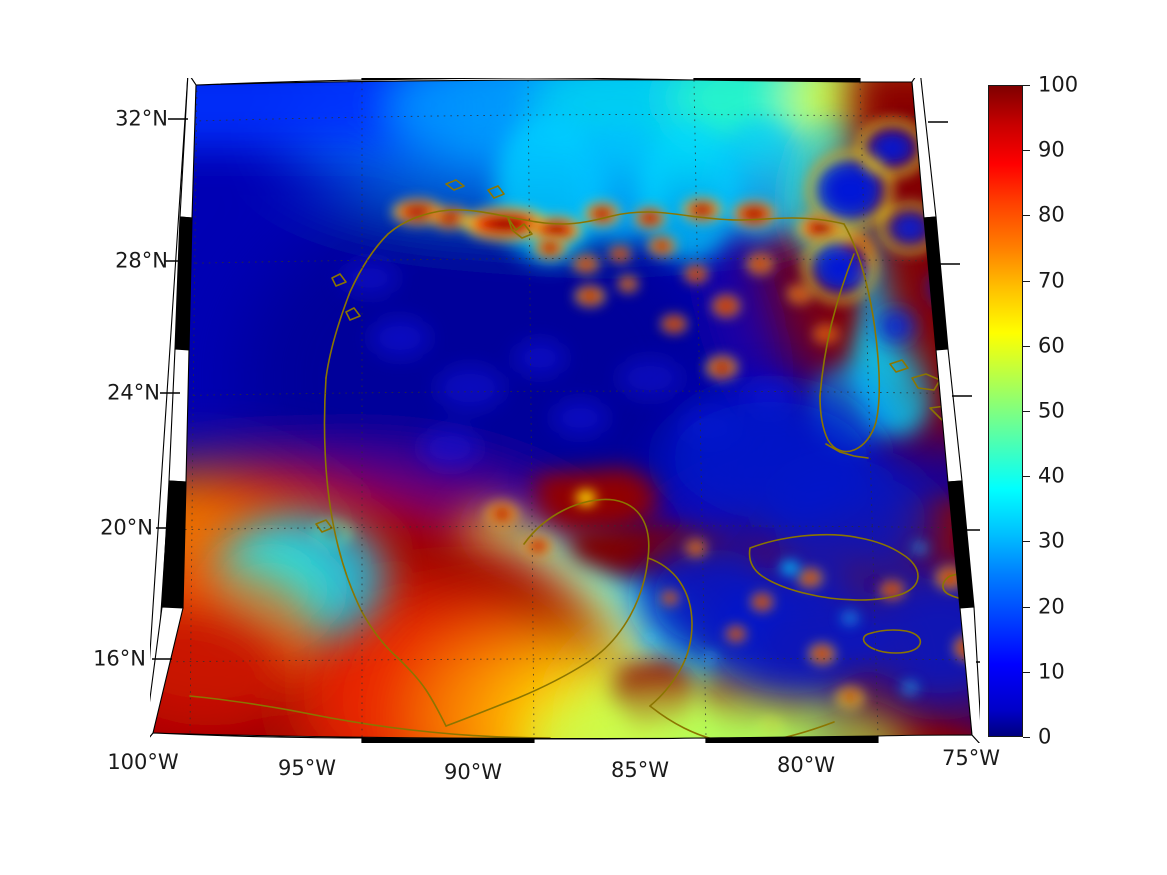 This screenshot has height=875, width=1167. Describe the element at coordinates (640, 770) in the screenshot. I see `lon-tick-label-85w: 85°W` at that location.